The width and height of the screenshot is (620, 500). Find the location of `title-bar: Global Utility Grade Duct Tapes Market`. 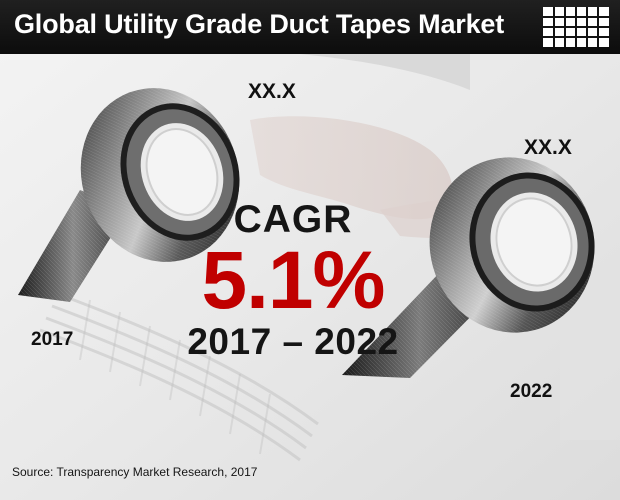

title-bar: Global Utility Grade Duct Tapes Market is located at coordinates (310, 27).